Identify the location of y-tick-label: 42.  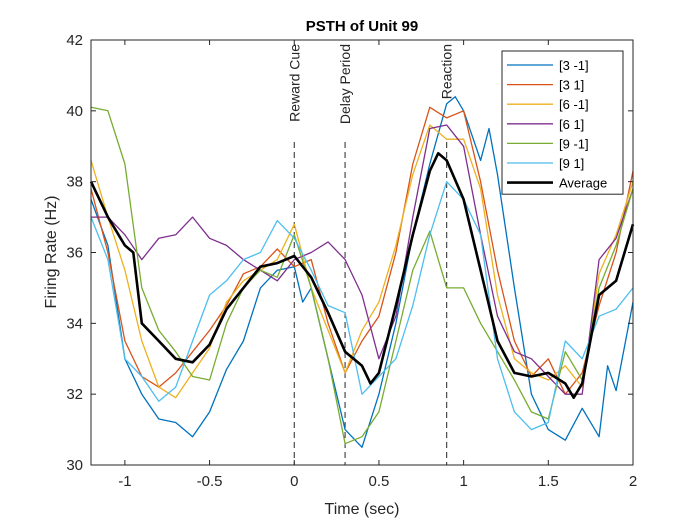
(74, 40).